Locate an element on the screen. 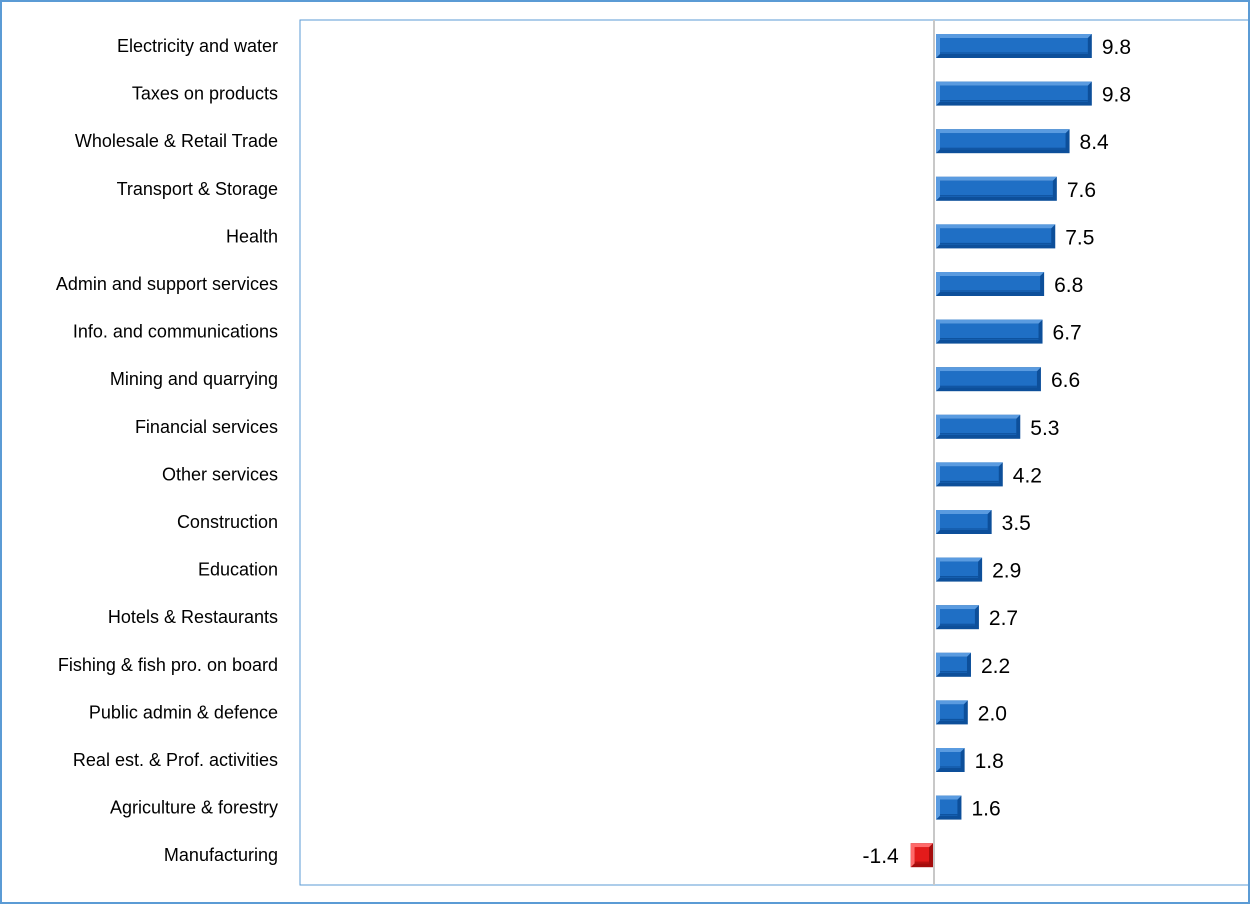 Image resolution: width=1250 pixels, height=906 pixels. value-label: 5.3 is located at coordinates (1044, 428).